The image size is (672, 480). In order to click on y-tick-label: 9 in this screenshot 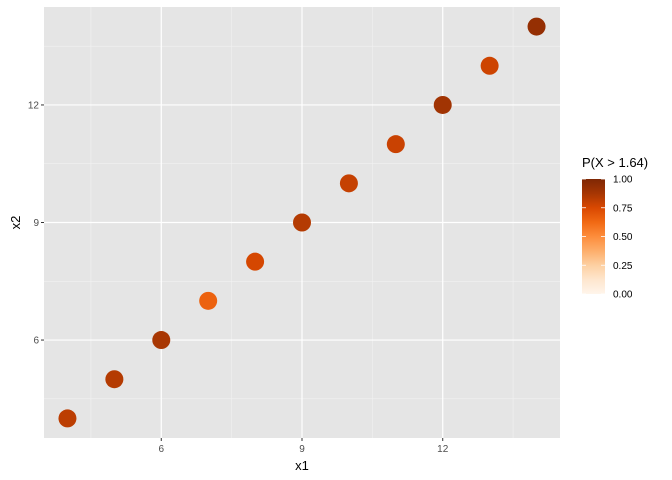, I will do `click(36, 223)`.